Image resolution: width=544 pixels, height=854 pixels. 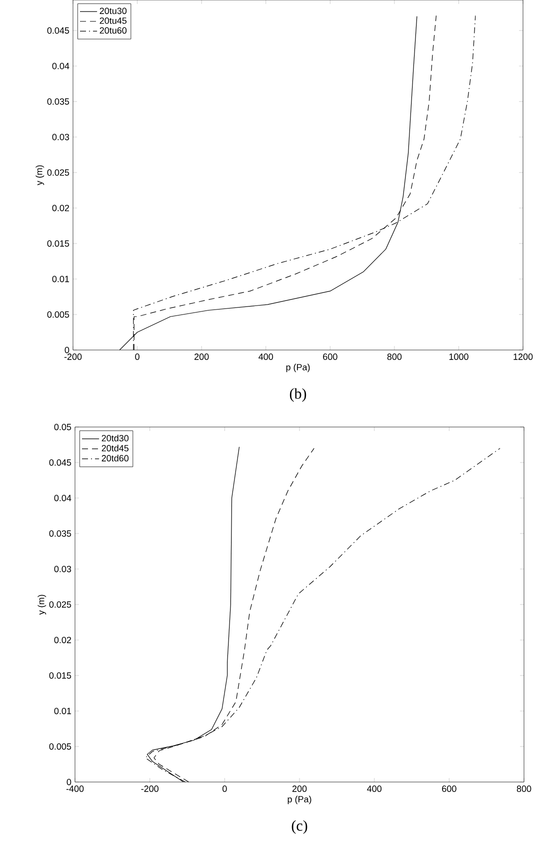 I want to click on legend-label: 20tu60, so click(x=113, y=30).